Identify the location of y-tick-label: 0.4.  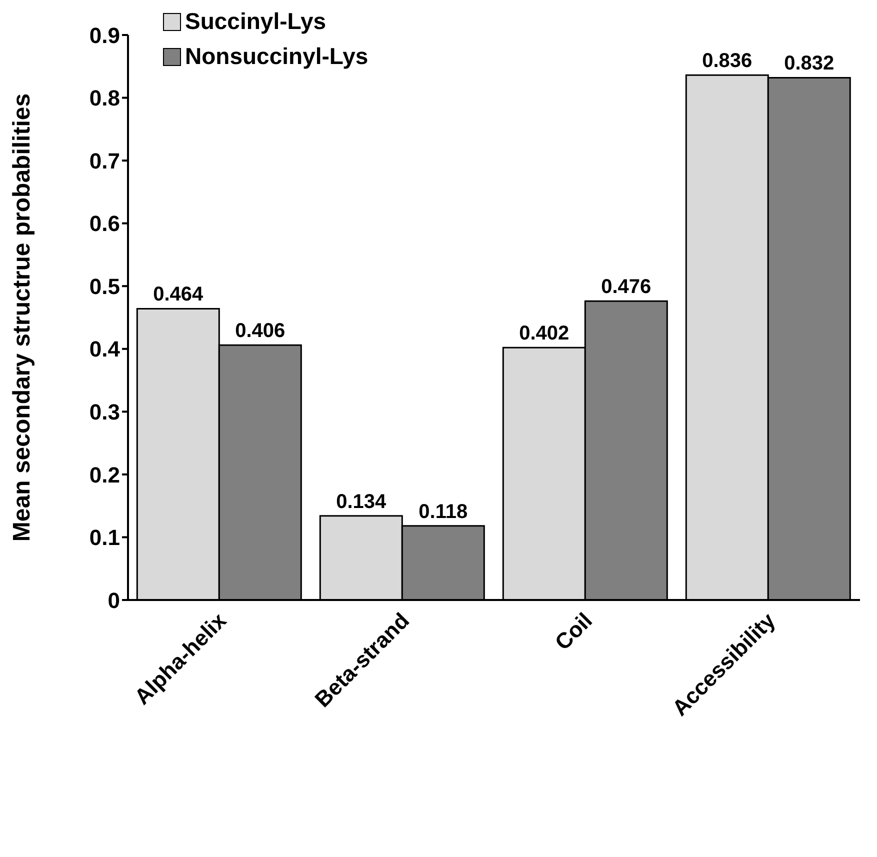
(105, 349).